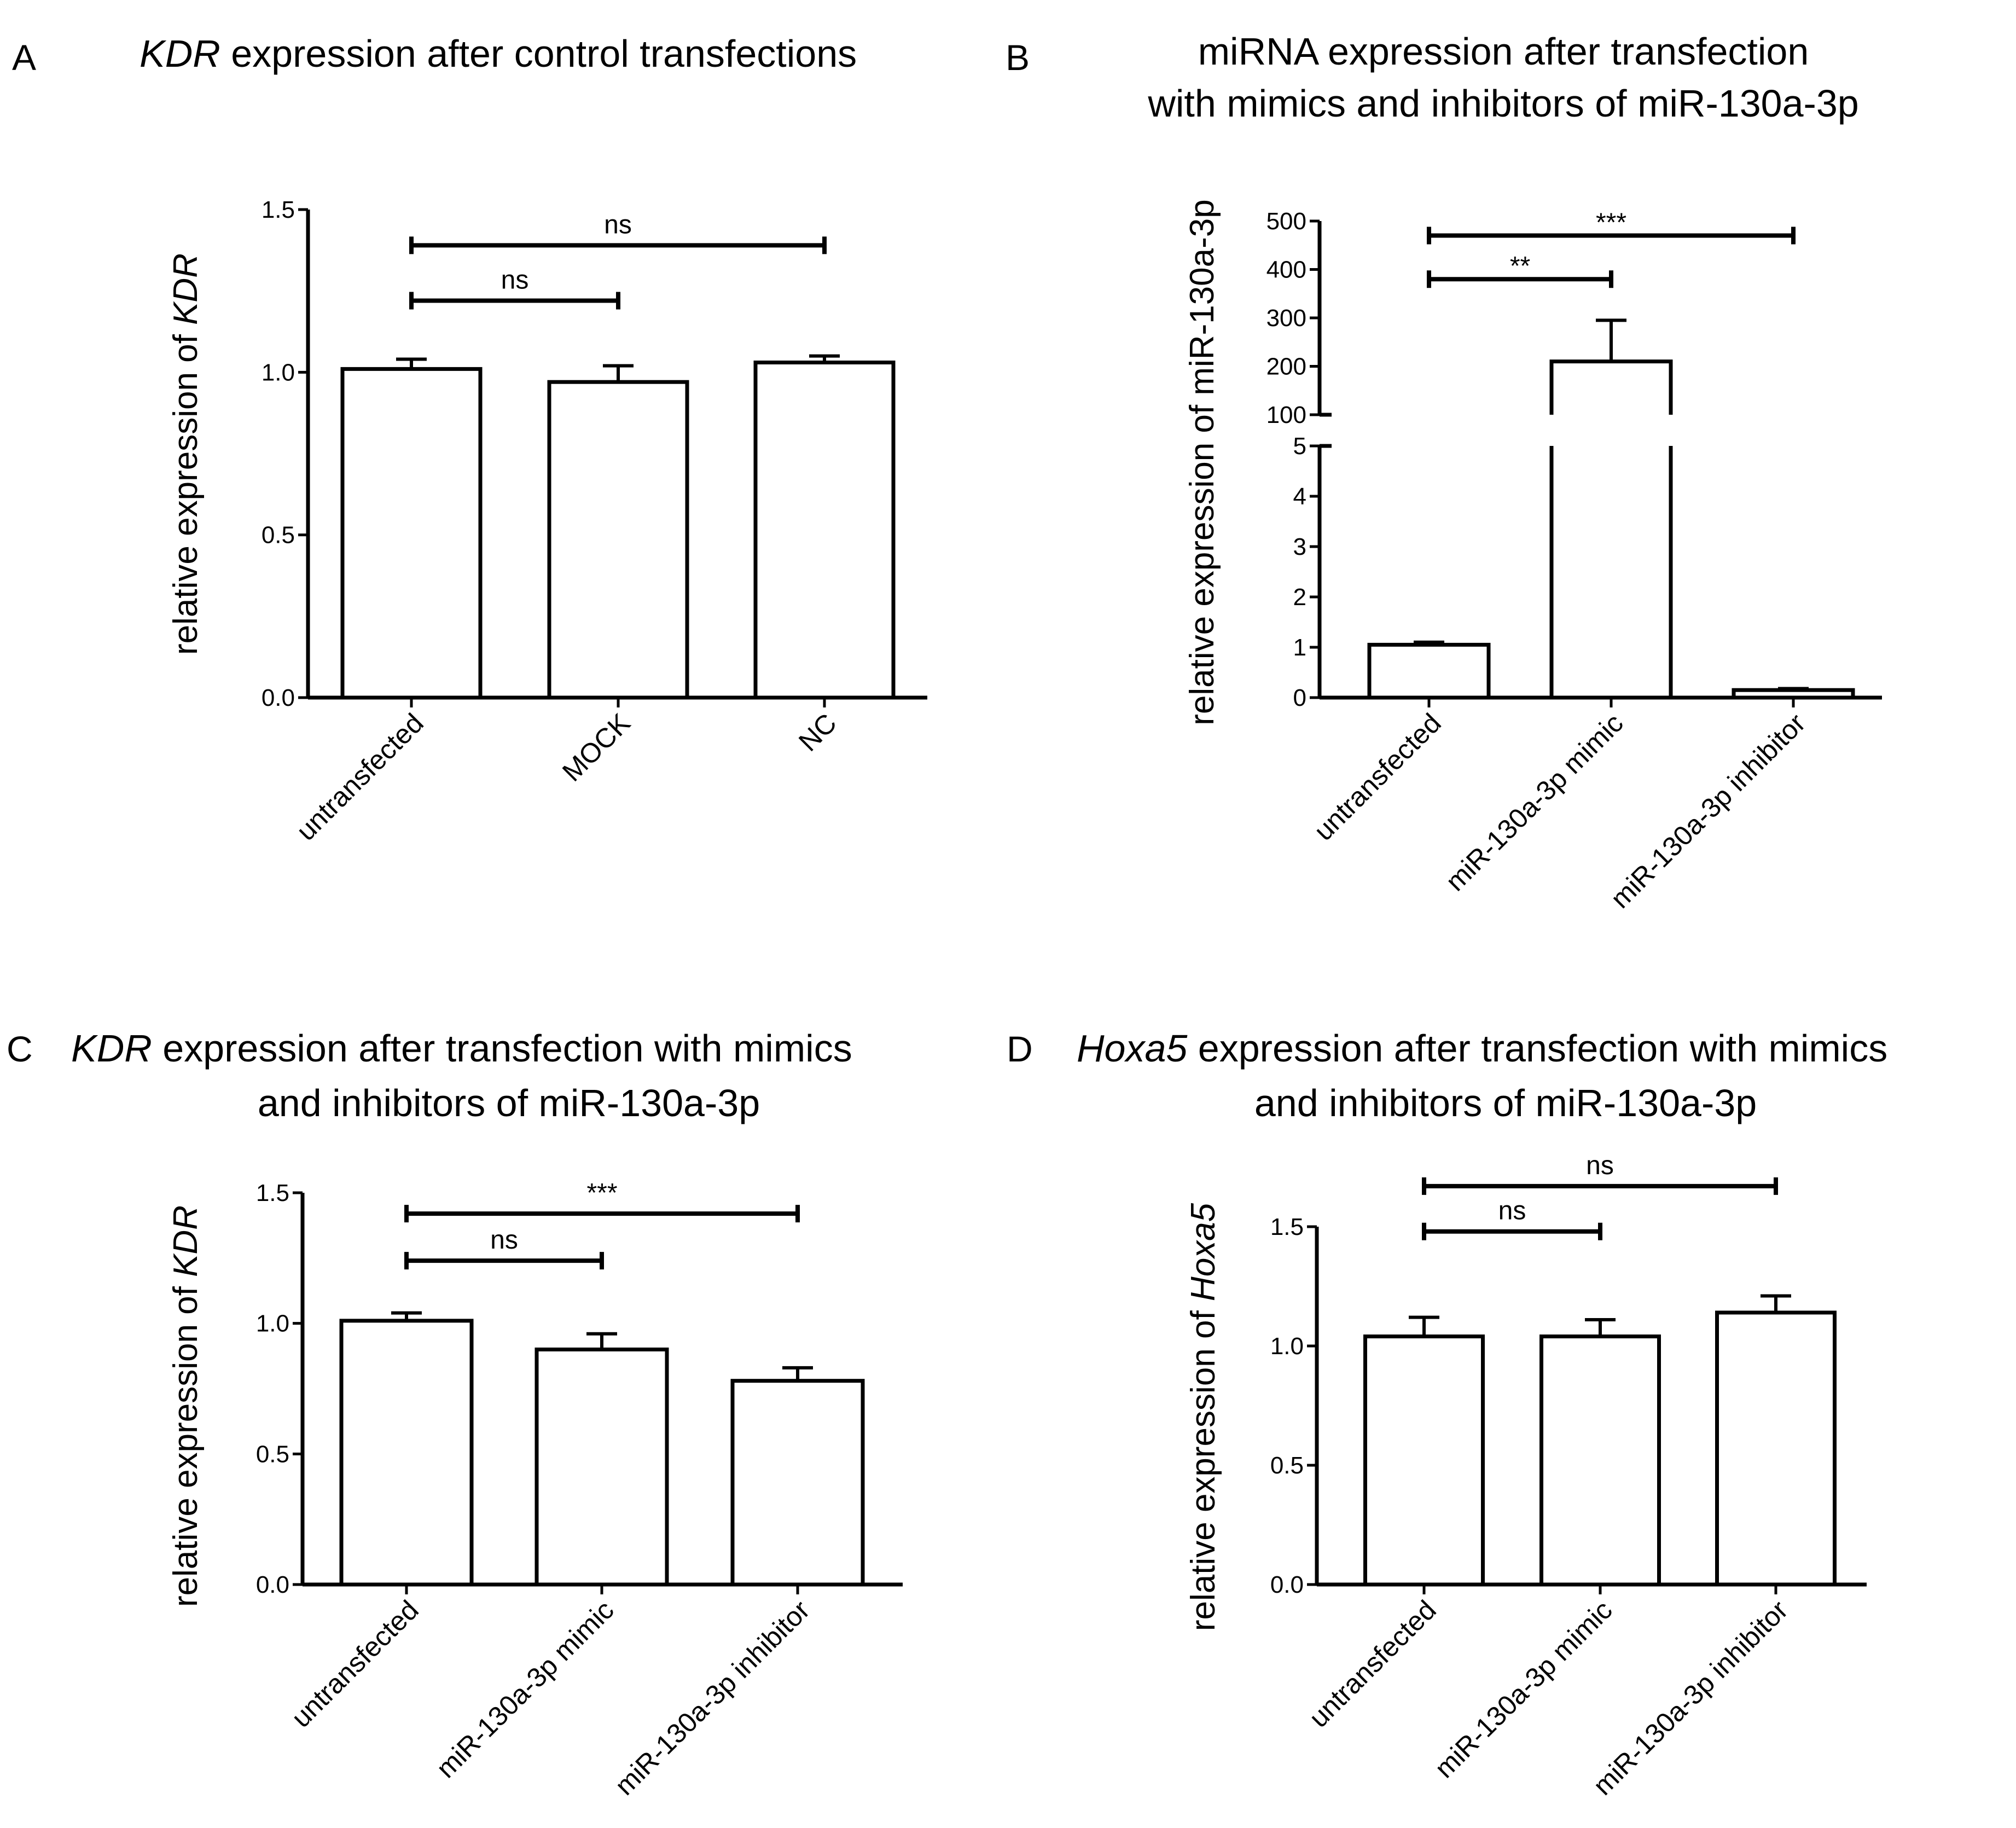 The width and height of the screenshot is (2016, 1828). What do you see at coordinates (1287, 1584) in the screenshot?
I see `y-tick-label-d: 0.0` at bounding box center [1287, 1584].